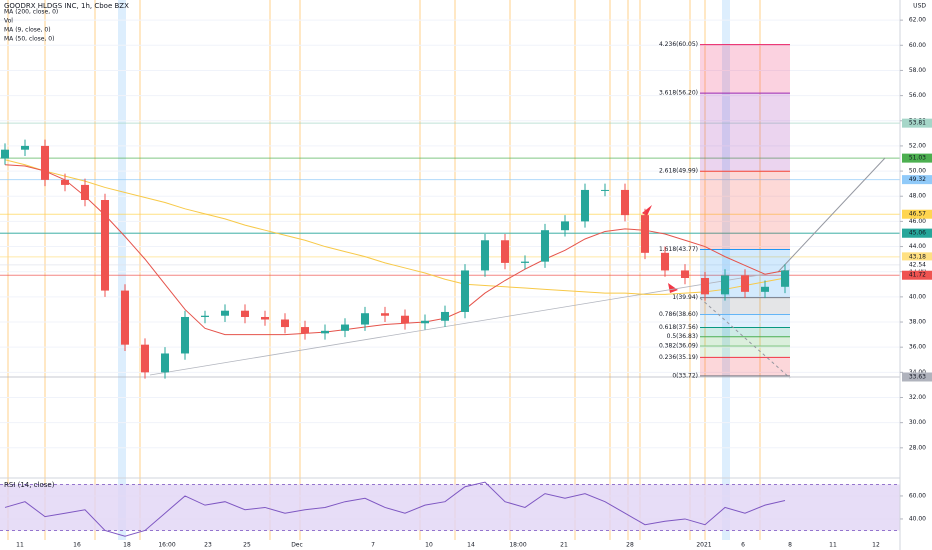 This screenshot has width=932, height=550. Describe the element at coordinates (297, 545) in the screenshot. I see `x-tick-label: Dec` at that location.